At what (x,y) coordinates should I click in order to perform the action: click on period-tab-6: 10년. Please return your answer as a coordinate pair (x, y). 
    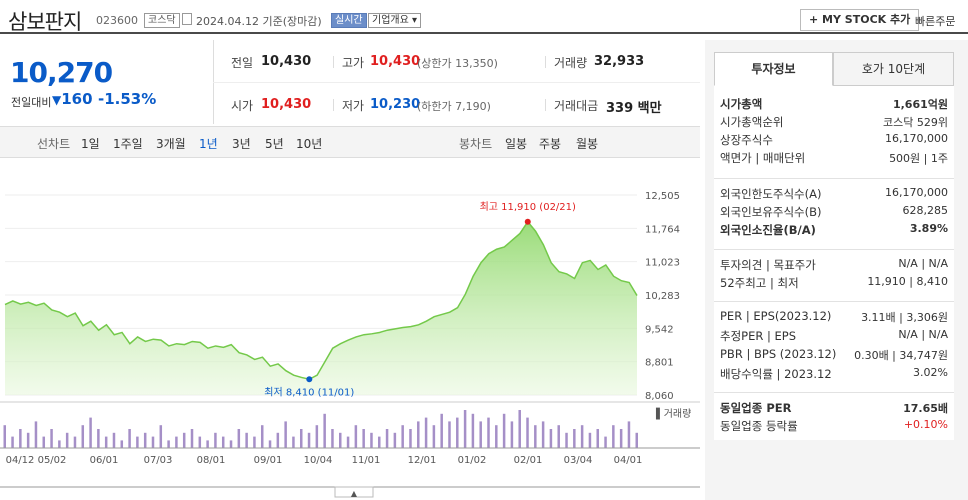
    Looking at the image, I should click on (309, 144).